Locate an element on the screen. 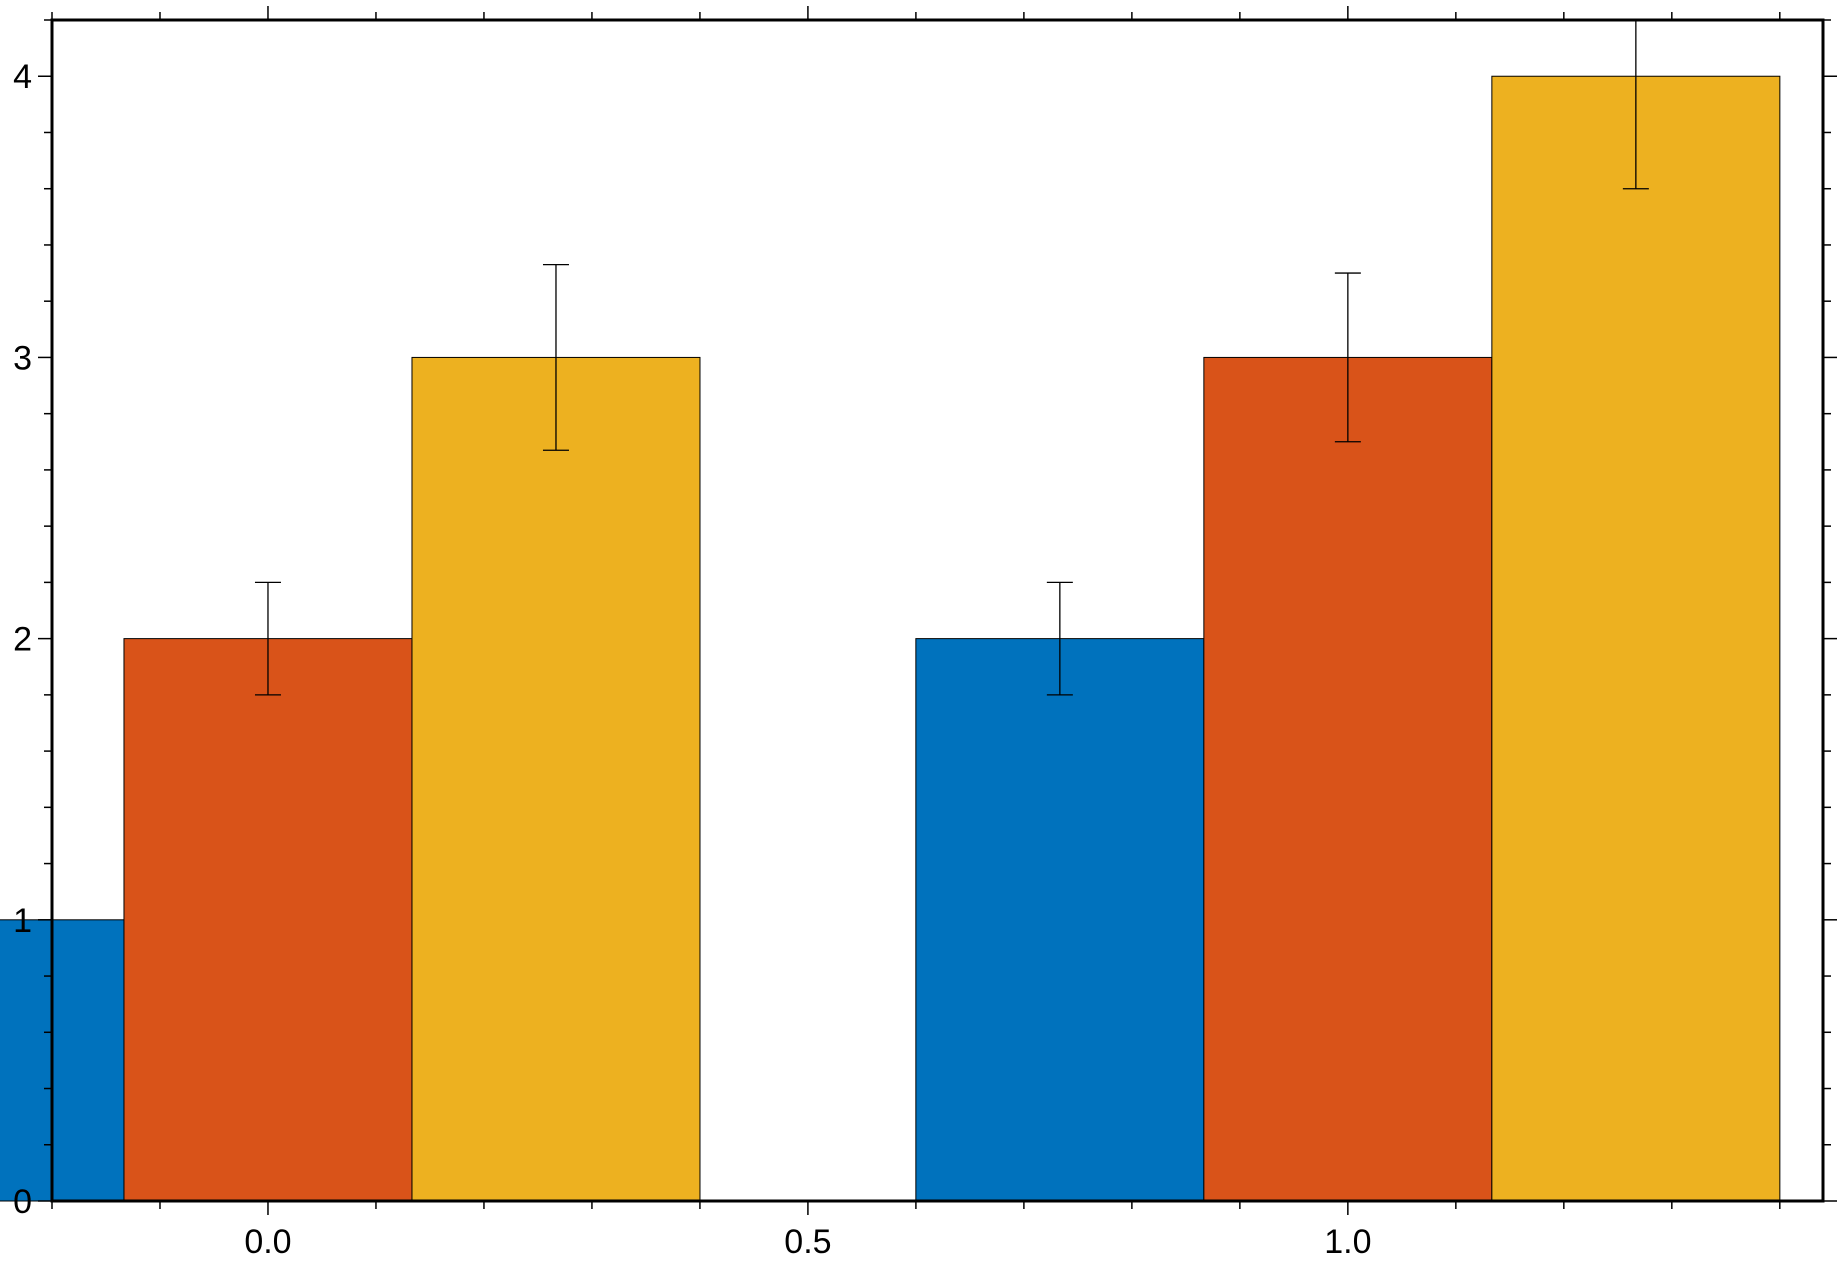 Image resolution: width=1845 pixels, height=1263 pixels. x-tick-label: 0.5 is located at coordinates (807, 1242).